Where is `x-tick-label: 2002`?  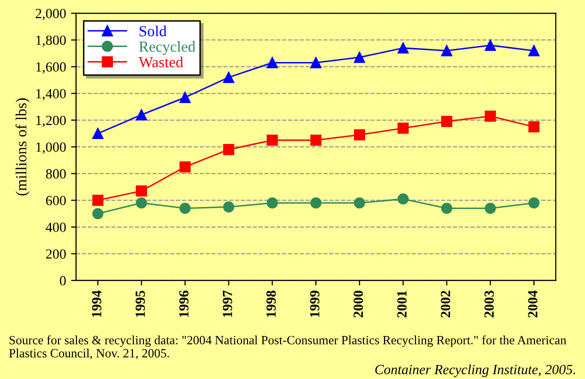
x-tick-label: 2002 is located at coordinates (445, 304).